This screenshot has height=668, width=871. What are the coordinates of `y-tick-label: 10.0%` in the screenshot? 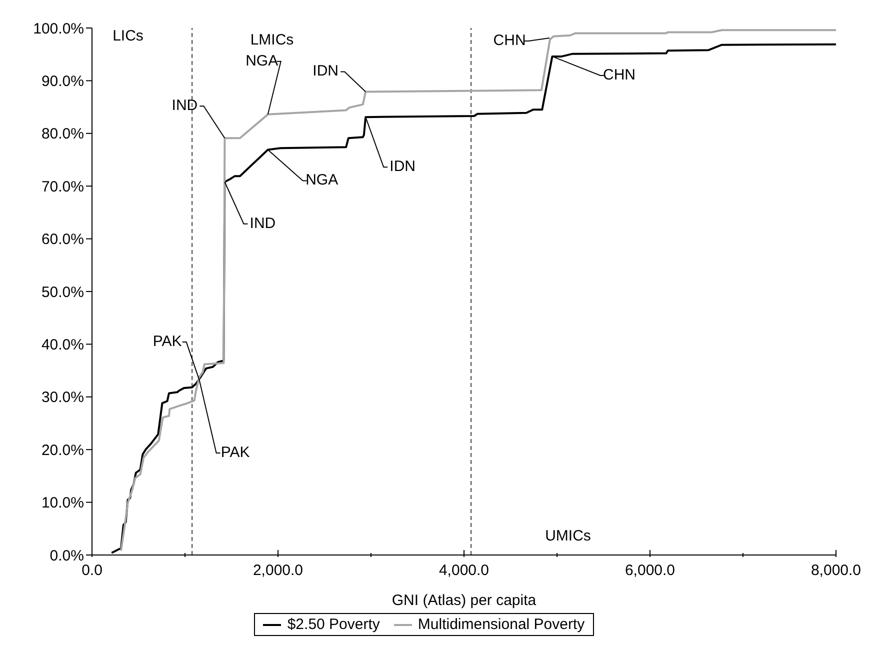 It's located at (62, 503).